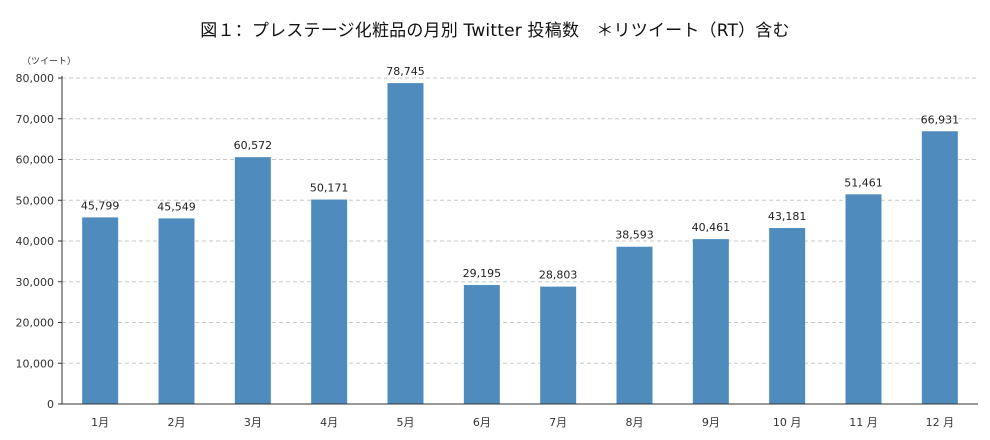 Image resolution: width=990 pixels, height=440 pixels. I want to click on y-tick-label: 60,000, so click(35, 160).